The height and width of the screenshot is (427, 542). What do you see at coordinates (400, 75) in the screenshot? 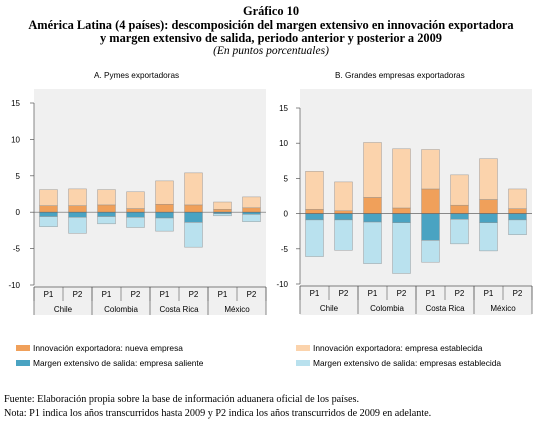
I see `panel-b-title: B. Grandes empresas exportadoras` at bounding box center [400, 75].